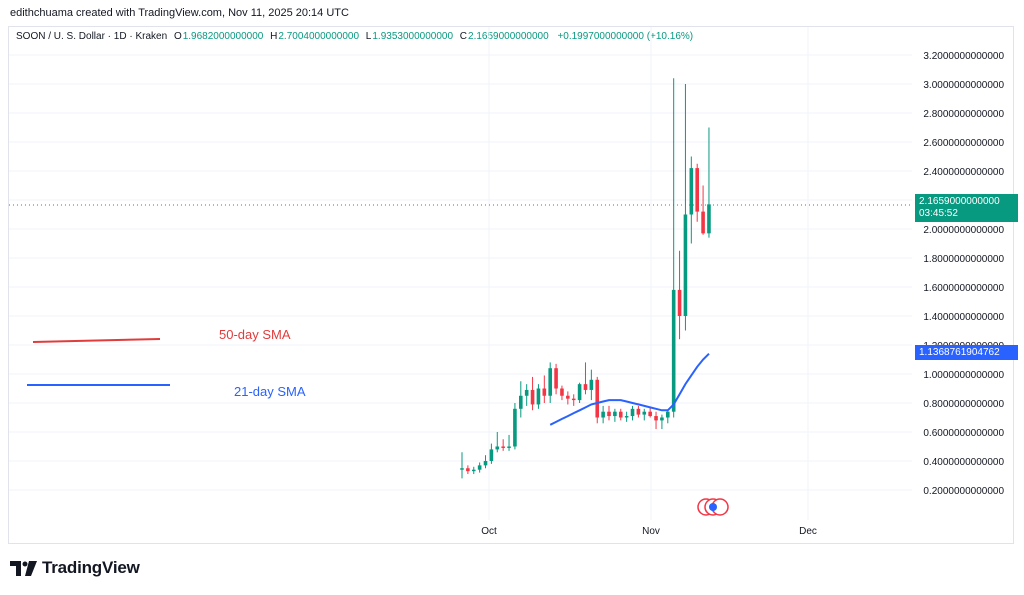  Describe the element at coordinates (963, 172) in the screenshot. I see `price-tick-label: 2.4000000000000` at that location.